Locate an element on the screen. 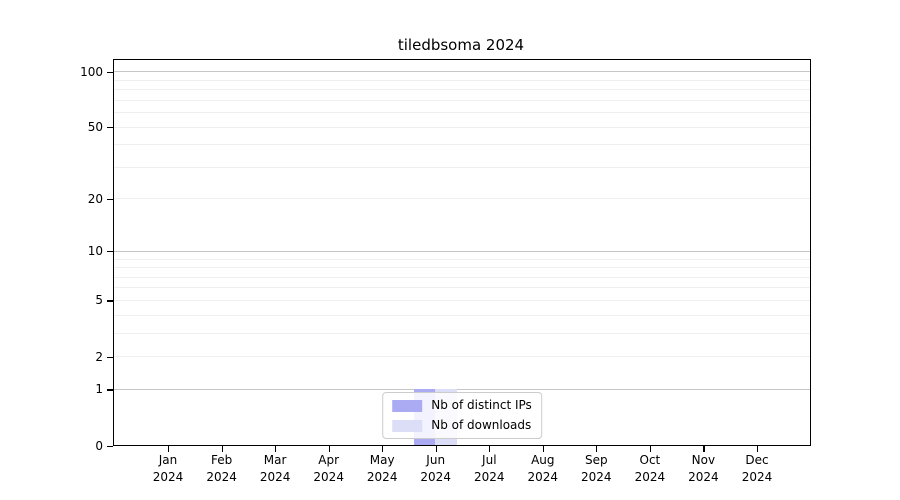  x-tick-jan-2024 is located at coordinates (169, 449).